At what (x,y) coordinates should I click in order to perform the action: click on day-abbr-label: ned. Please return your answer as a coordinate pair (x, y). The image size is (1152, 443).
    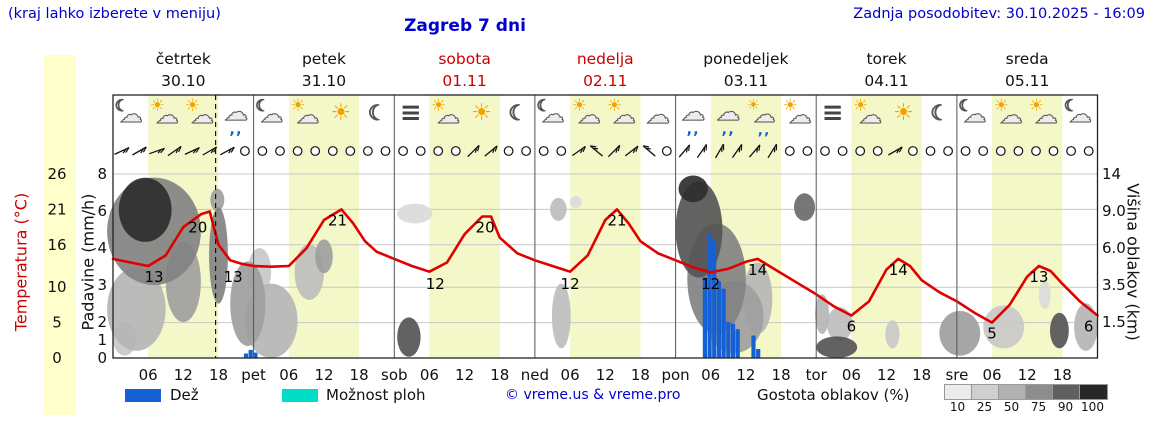
    Looking at the image, I should click on (535, 375).